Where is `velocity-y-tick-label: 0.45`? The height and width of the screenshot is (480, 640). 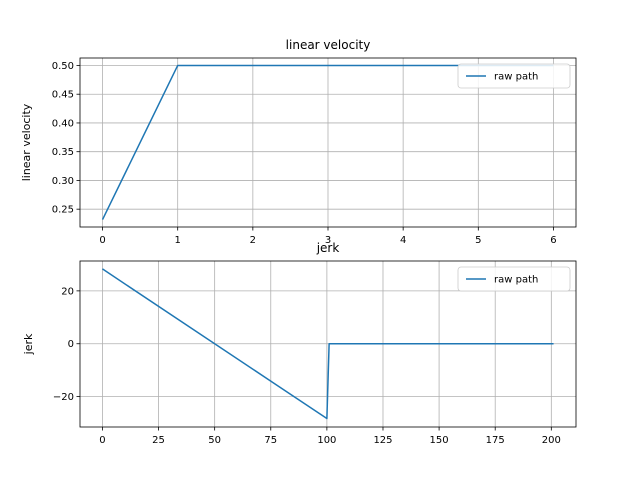 velocity-y-tick-label: 0.45 is located at coordinates (63, 95).